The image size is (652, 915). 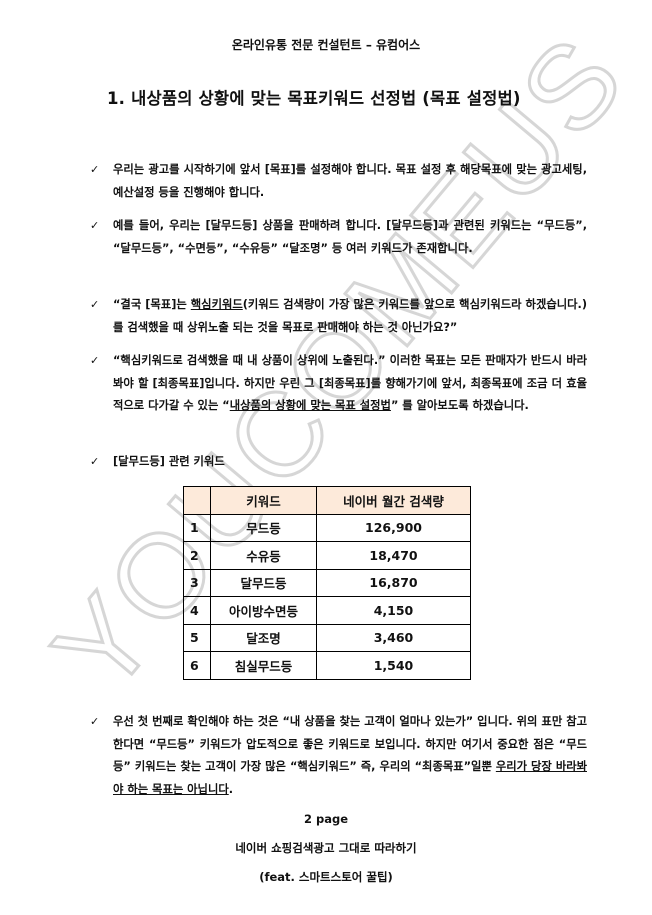 I want to click on rank-cell: 3, so click(x=197, y=582).